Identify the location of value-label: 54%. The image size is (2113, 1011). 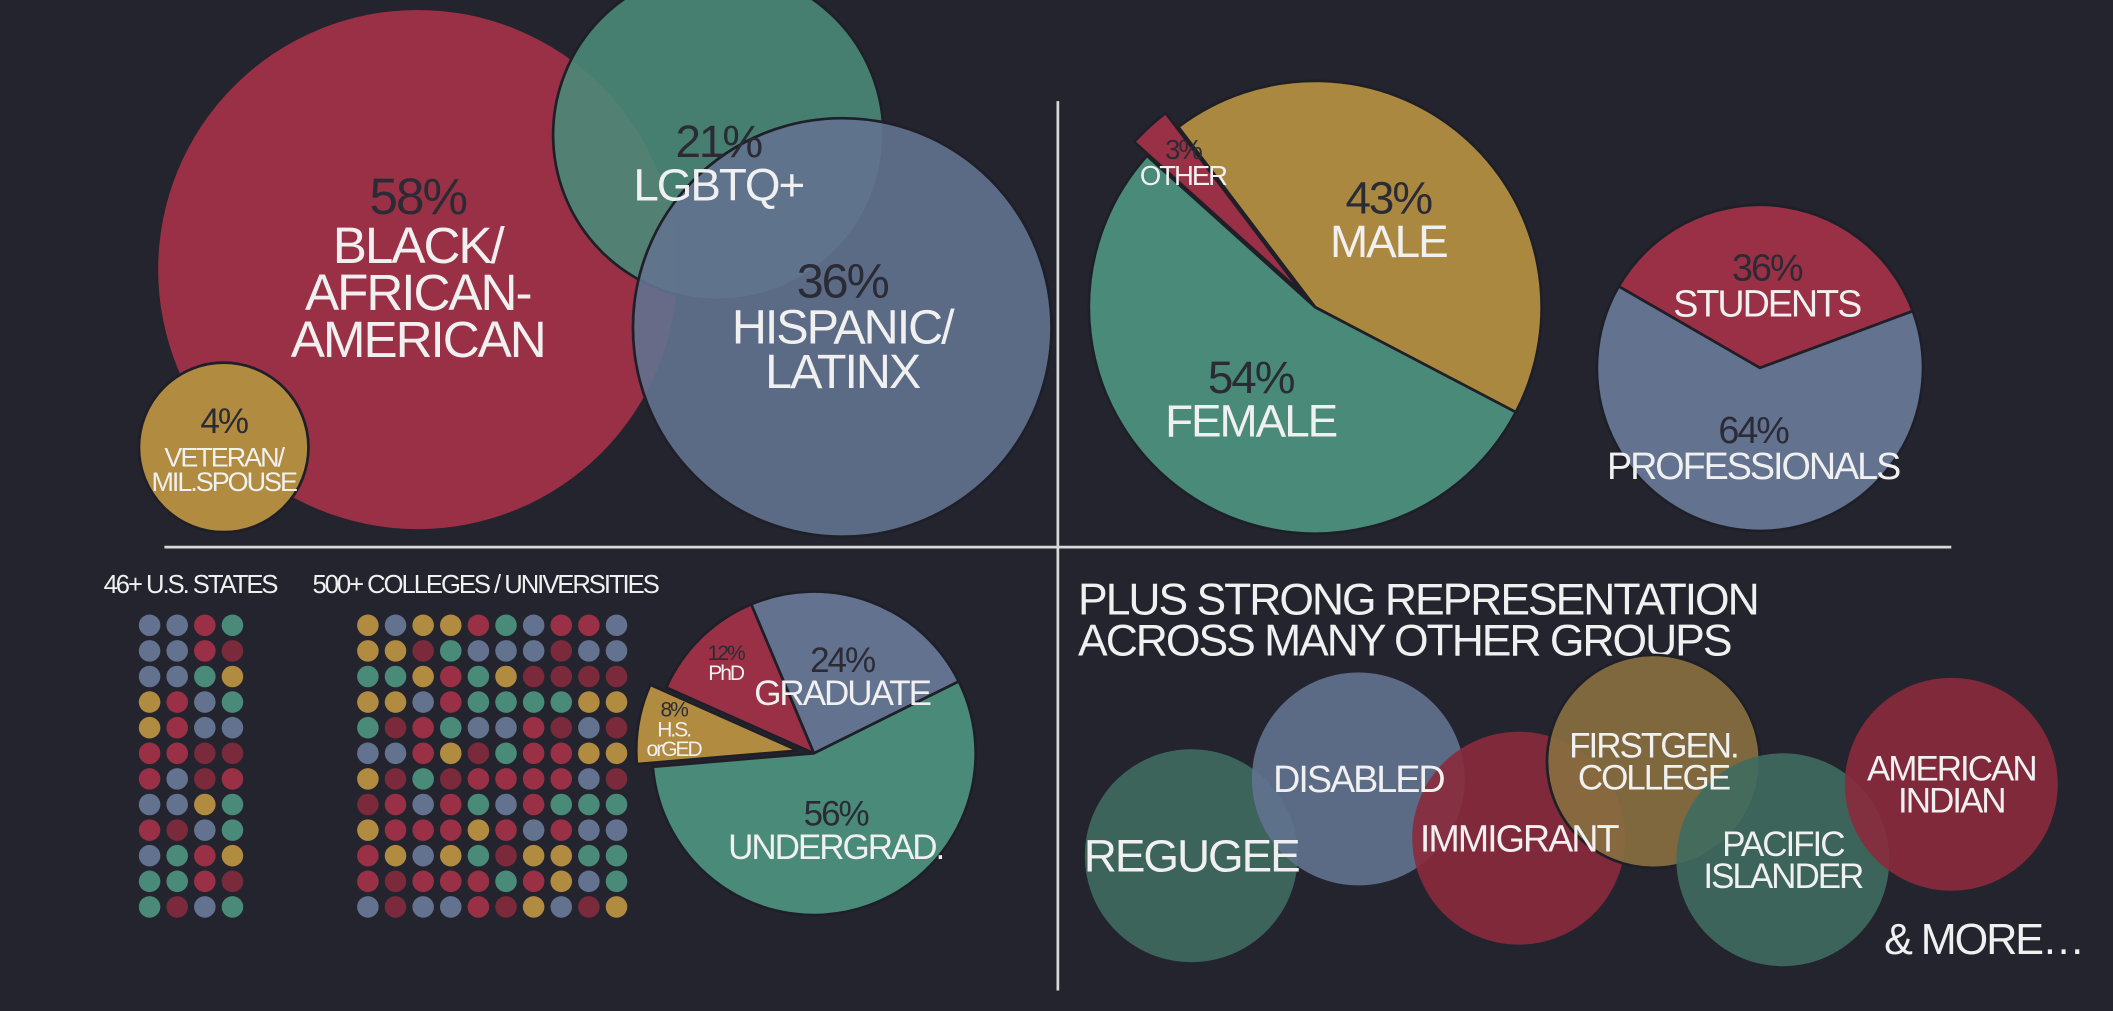
(1251, 377).